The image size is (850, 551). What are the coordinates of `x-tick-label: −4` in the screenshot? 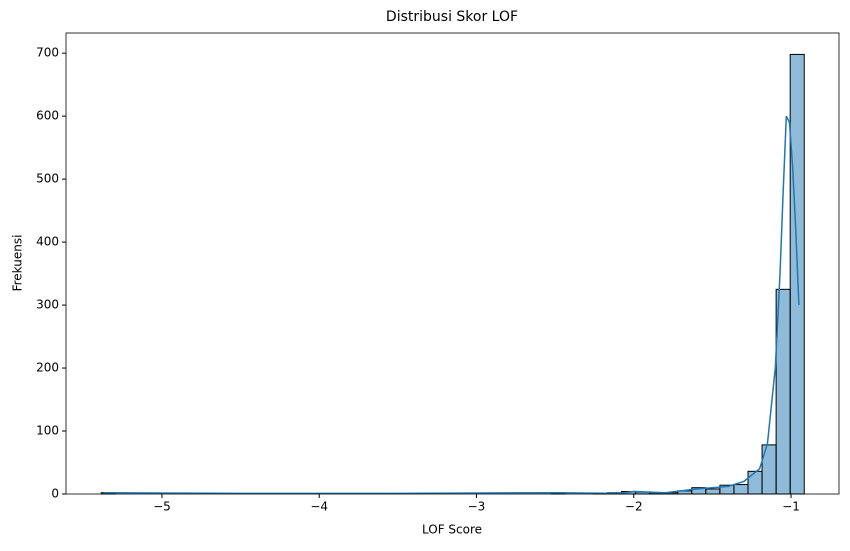 It's located at (319, 507).